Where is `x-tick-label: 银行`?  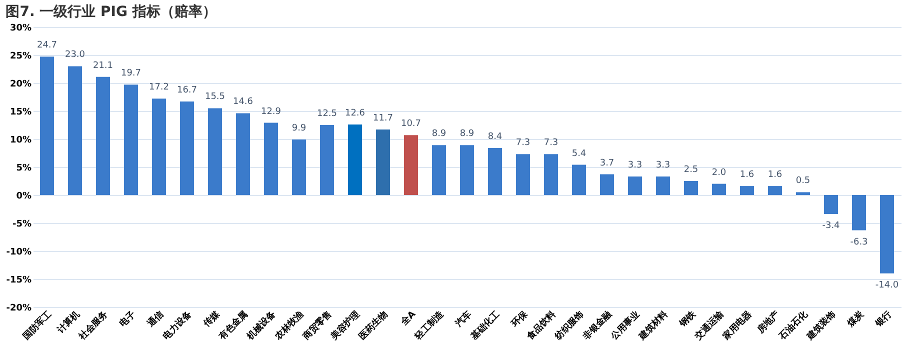 x-tick-label: 银行 is located at coordinates (883, 319).